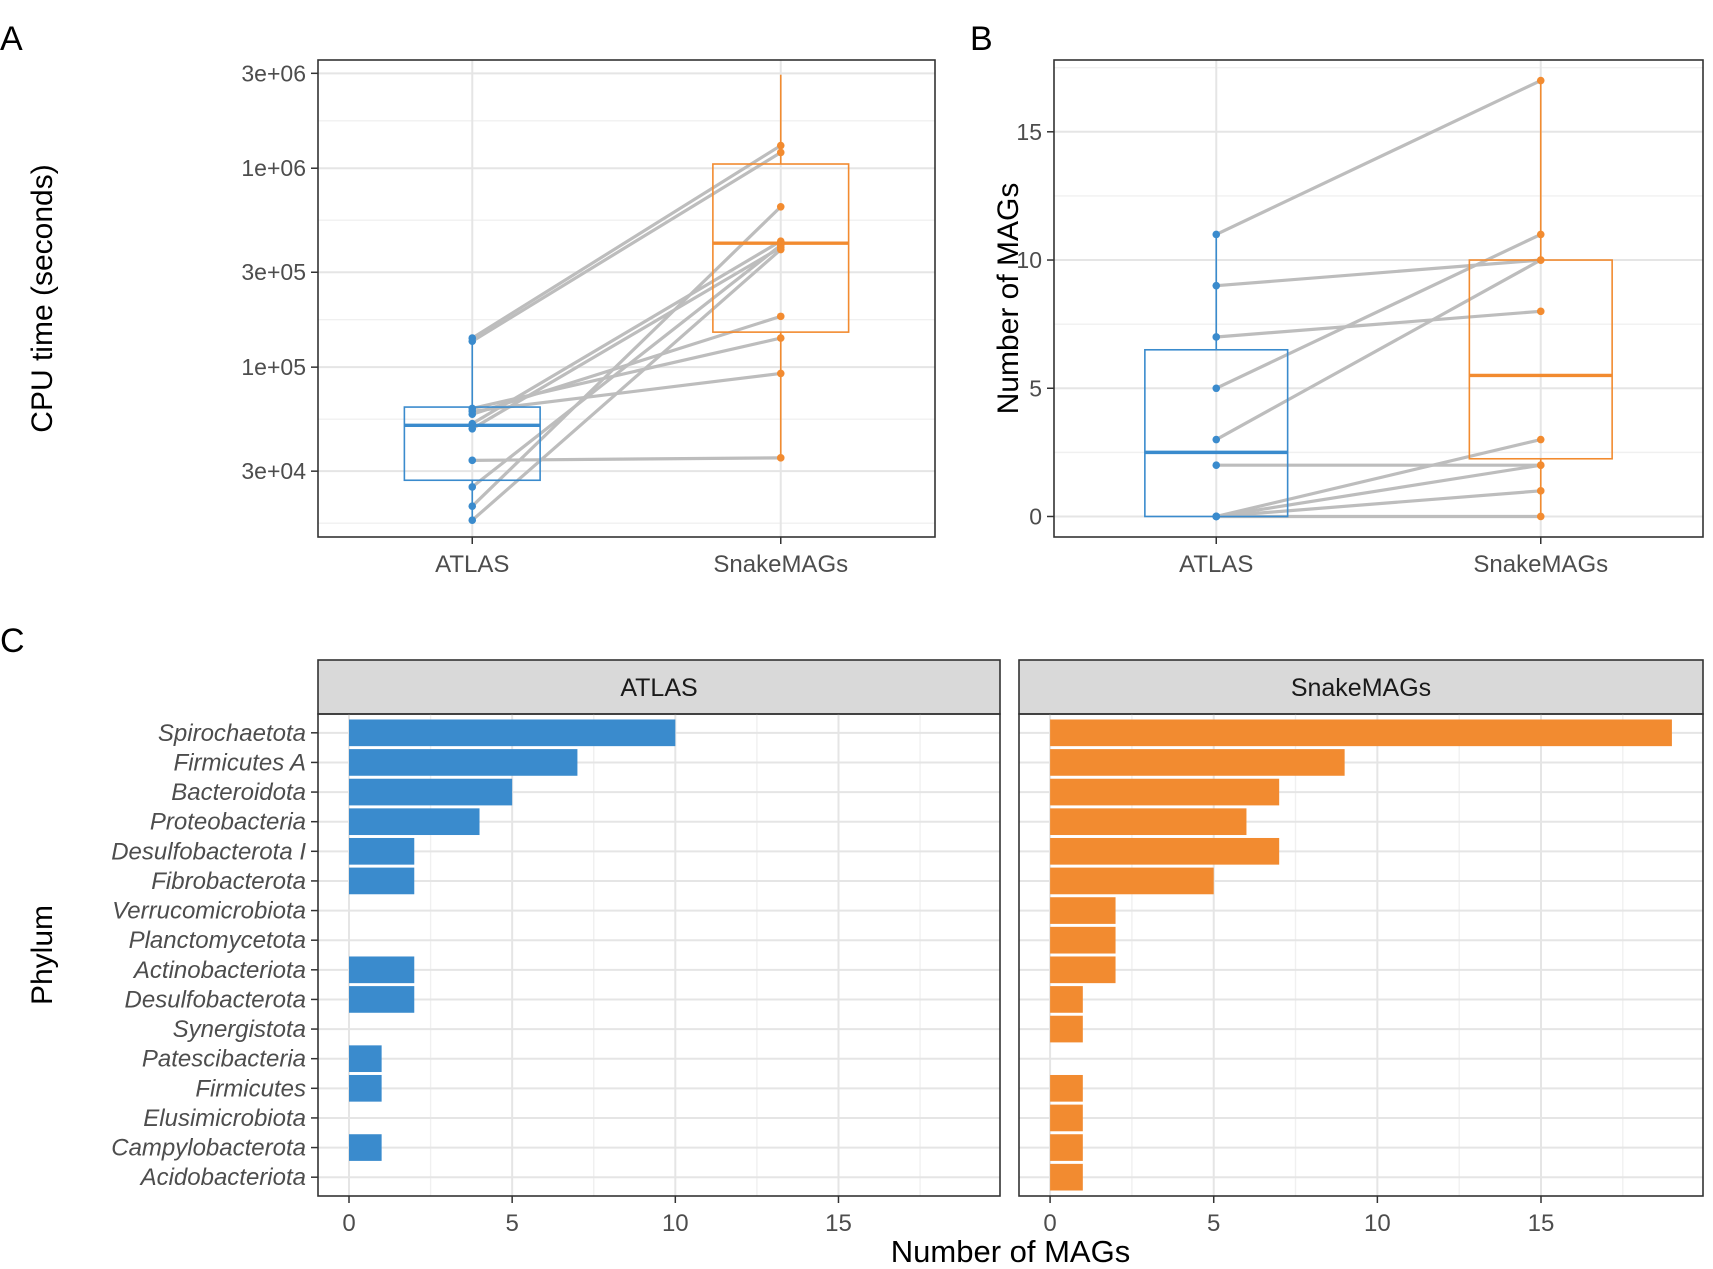  I want to click on y-tick-label: 15, so click(1029, 132).